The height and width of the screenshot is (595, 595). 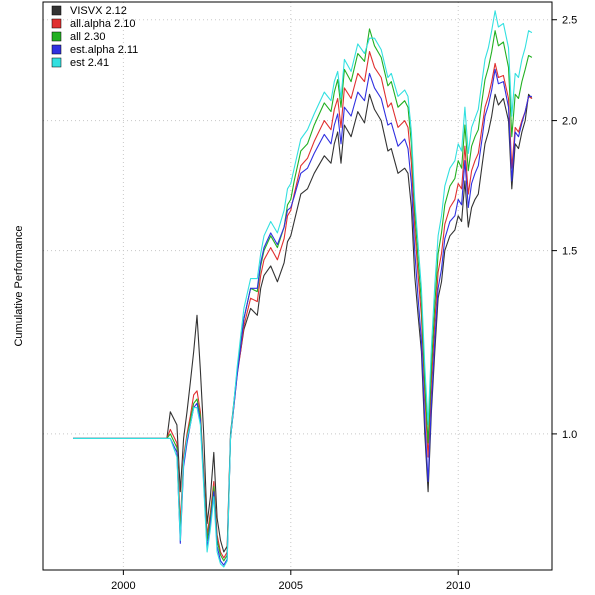 I want to click on y-axis-label: Cumulative Performance, so click(x=19, y=285).